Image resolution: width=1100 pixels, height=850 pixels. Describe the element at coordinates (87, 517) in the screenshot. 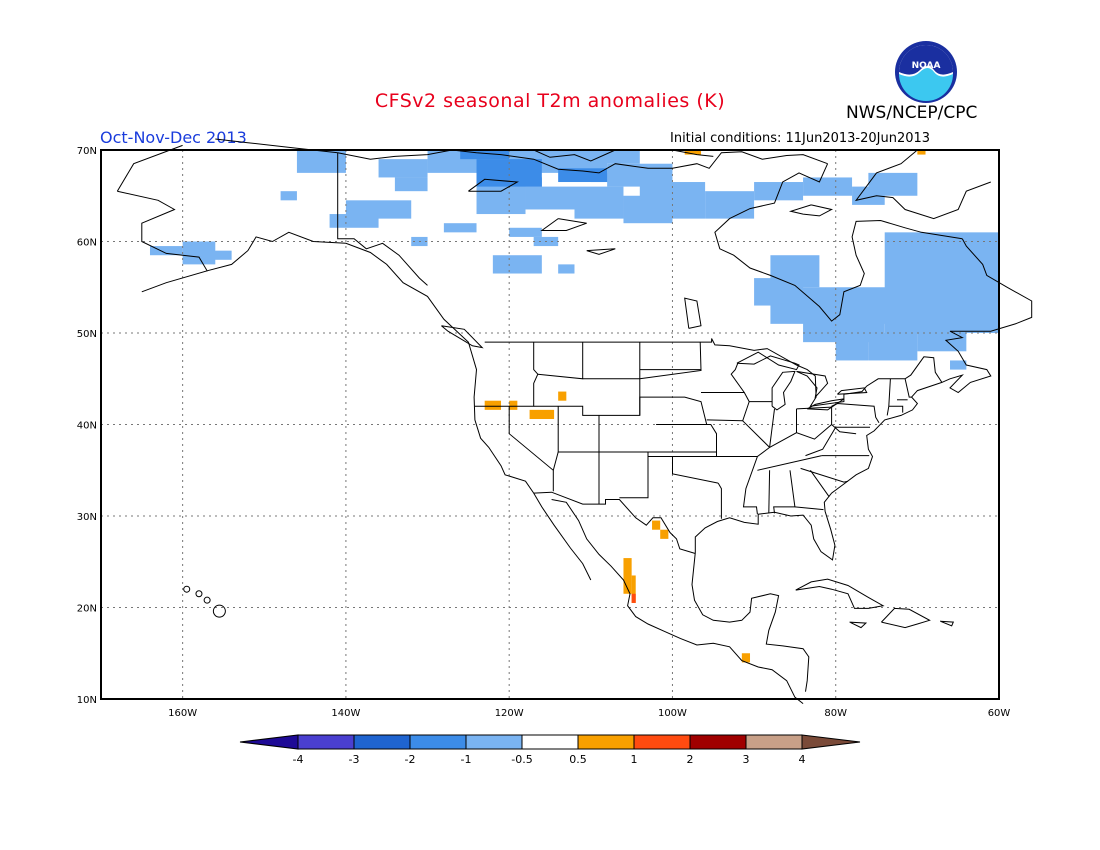

I see `latitude-tick-label: 30N` at that location.